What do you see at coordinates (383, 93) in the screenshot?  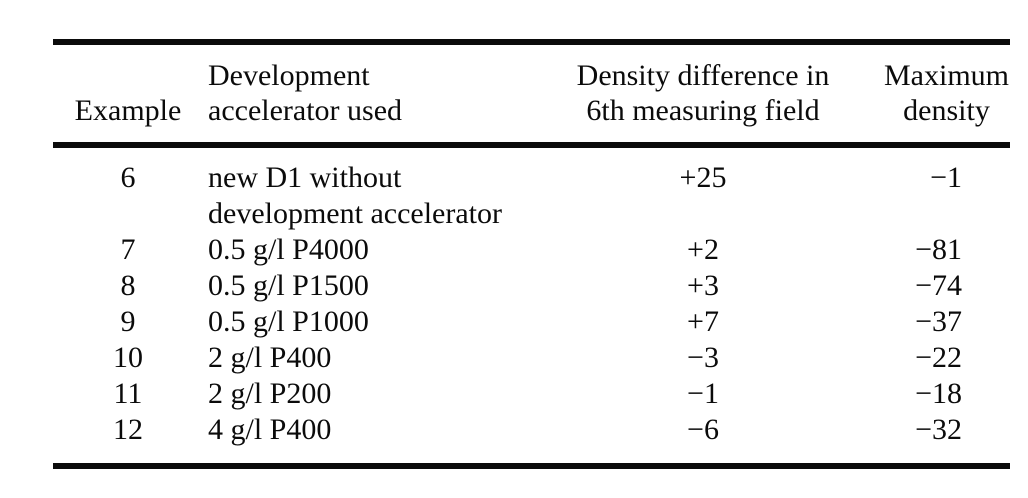 I see `header-accelerator: Development accelerator used` at bounding box center [383, 93].